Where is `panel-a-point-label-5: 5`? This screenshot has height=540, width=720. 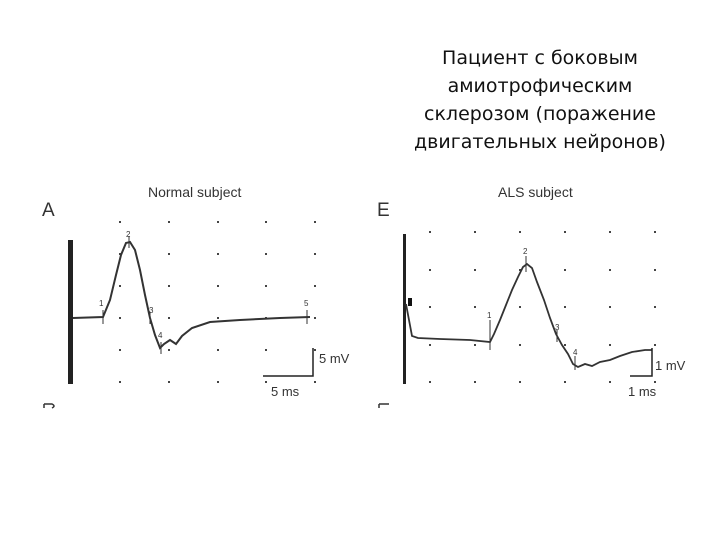
panel-a-point-label-5: 5 is located at coordinates (306, 303).